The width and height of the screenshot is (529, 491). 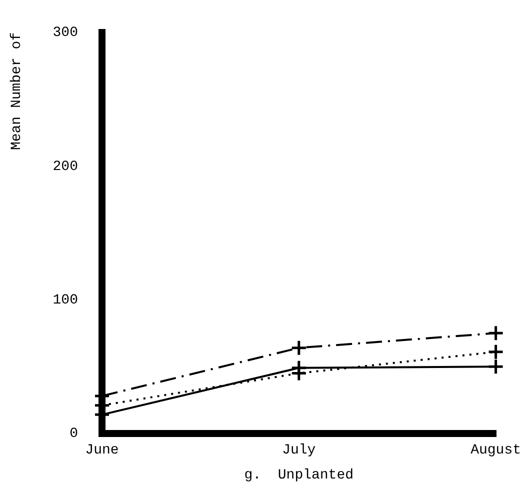 I want to click on x-tick-label: August, so click(x=496, y=450).